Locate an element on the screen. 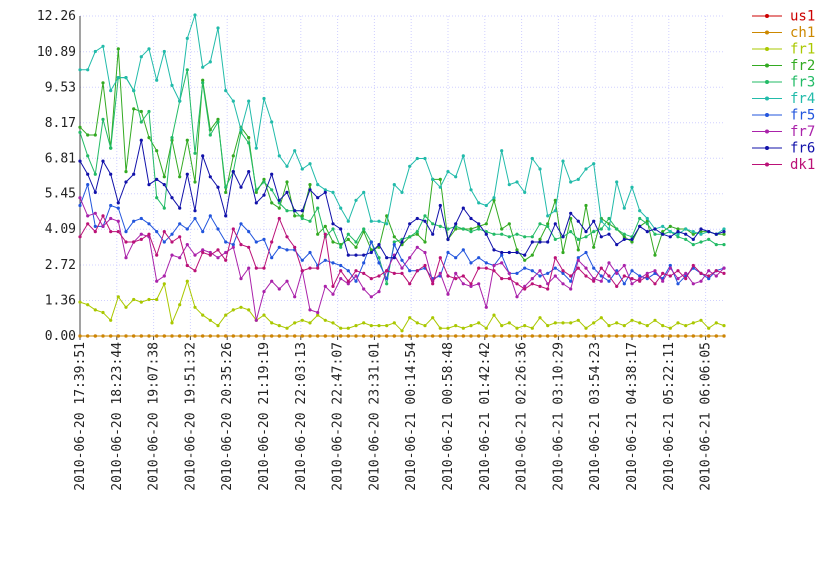  y-tick-label: 5.45 is located at coordinates (60, 194).